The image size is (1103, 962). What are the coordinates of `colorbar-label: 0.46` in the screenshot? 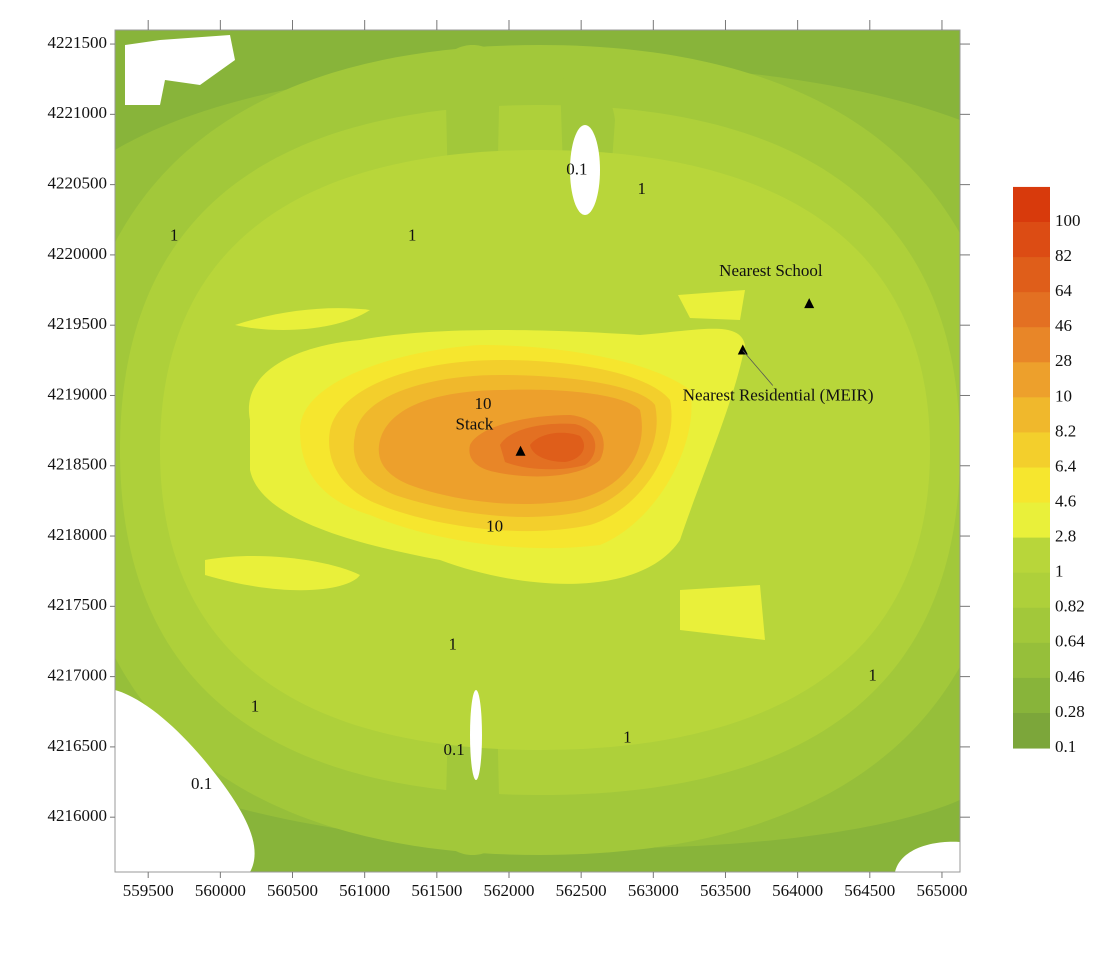 It's located at (1070, 676).